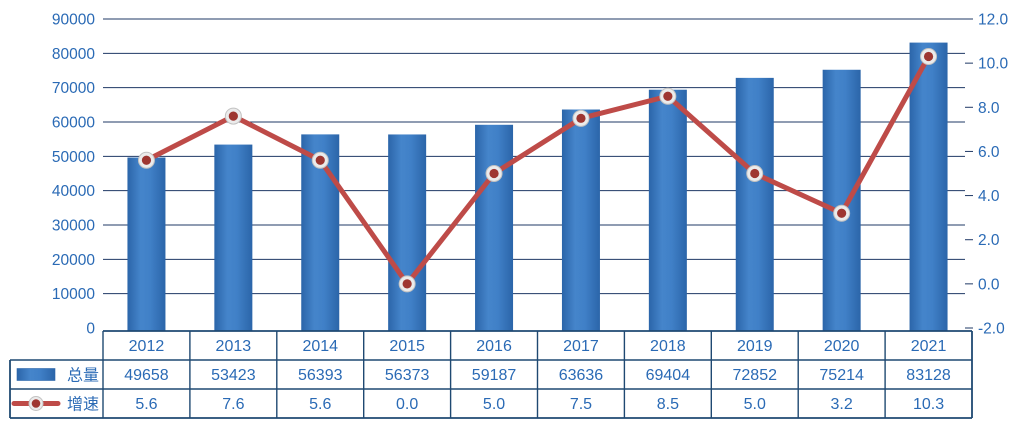  What do you see at coordinates (755, 346) in the screenshot?
I see `table-year-cell-2019: 2019` at bounding box center [755, 346].